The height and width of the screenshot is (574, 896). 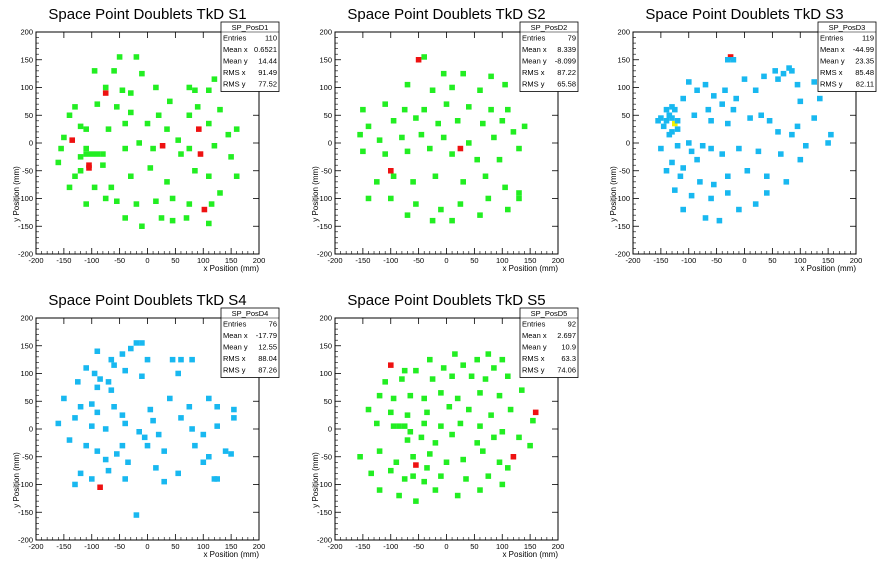 What do you see at coordinates (864, 72) in the screenshot?
I see `stats-value: 85.48` at bounding box center [864, 72].